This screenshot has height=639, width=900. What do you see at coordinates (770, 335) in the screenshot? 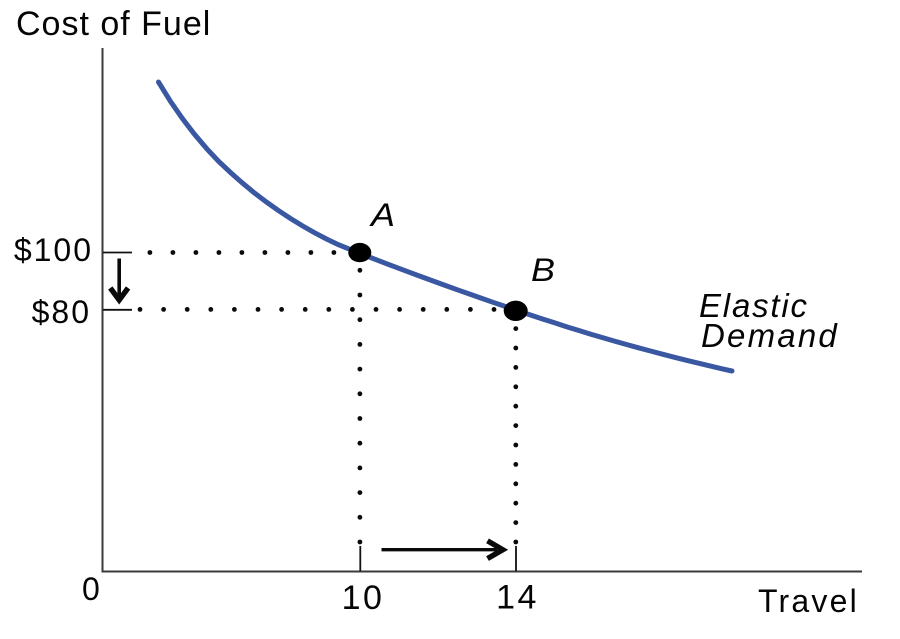
I see `svg-text: Demand` at bounding box center [770, 335].